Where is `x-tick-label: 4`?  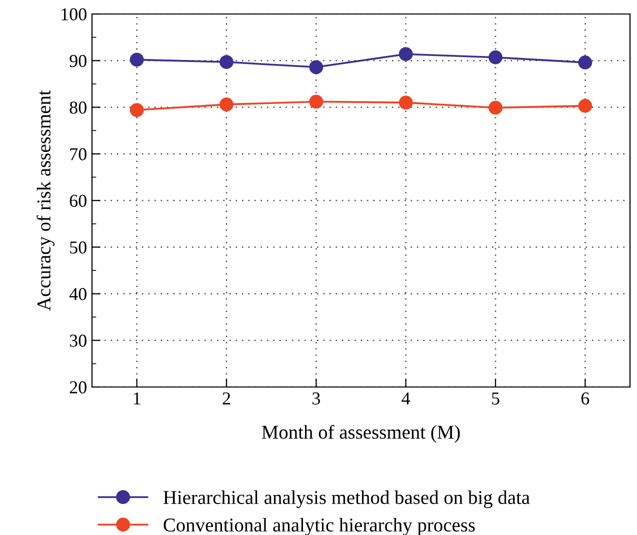
x-tick-label: 4 is located at coordinates (406, 398).